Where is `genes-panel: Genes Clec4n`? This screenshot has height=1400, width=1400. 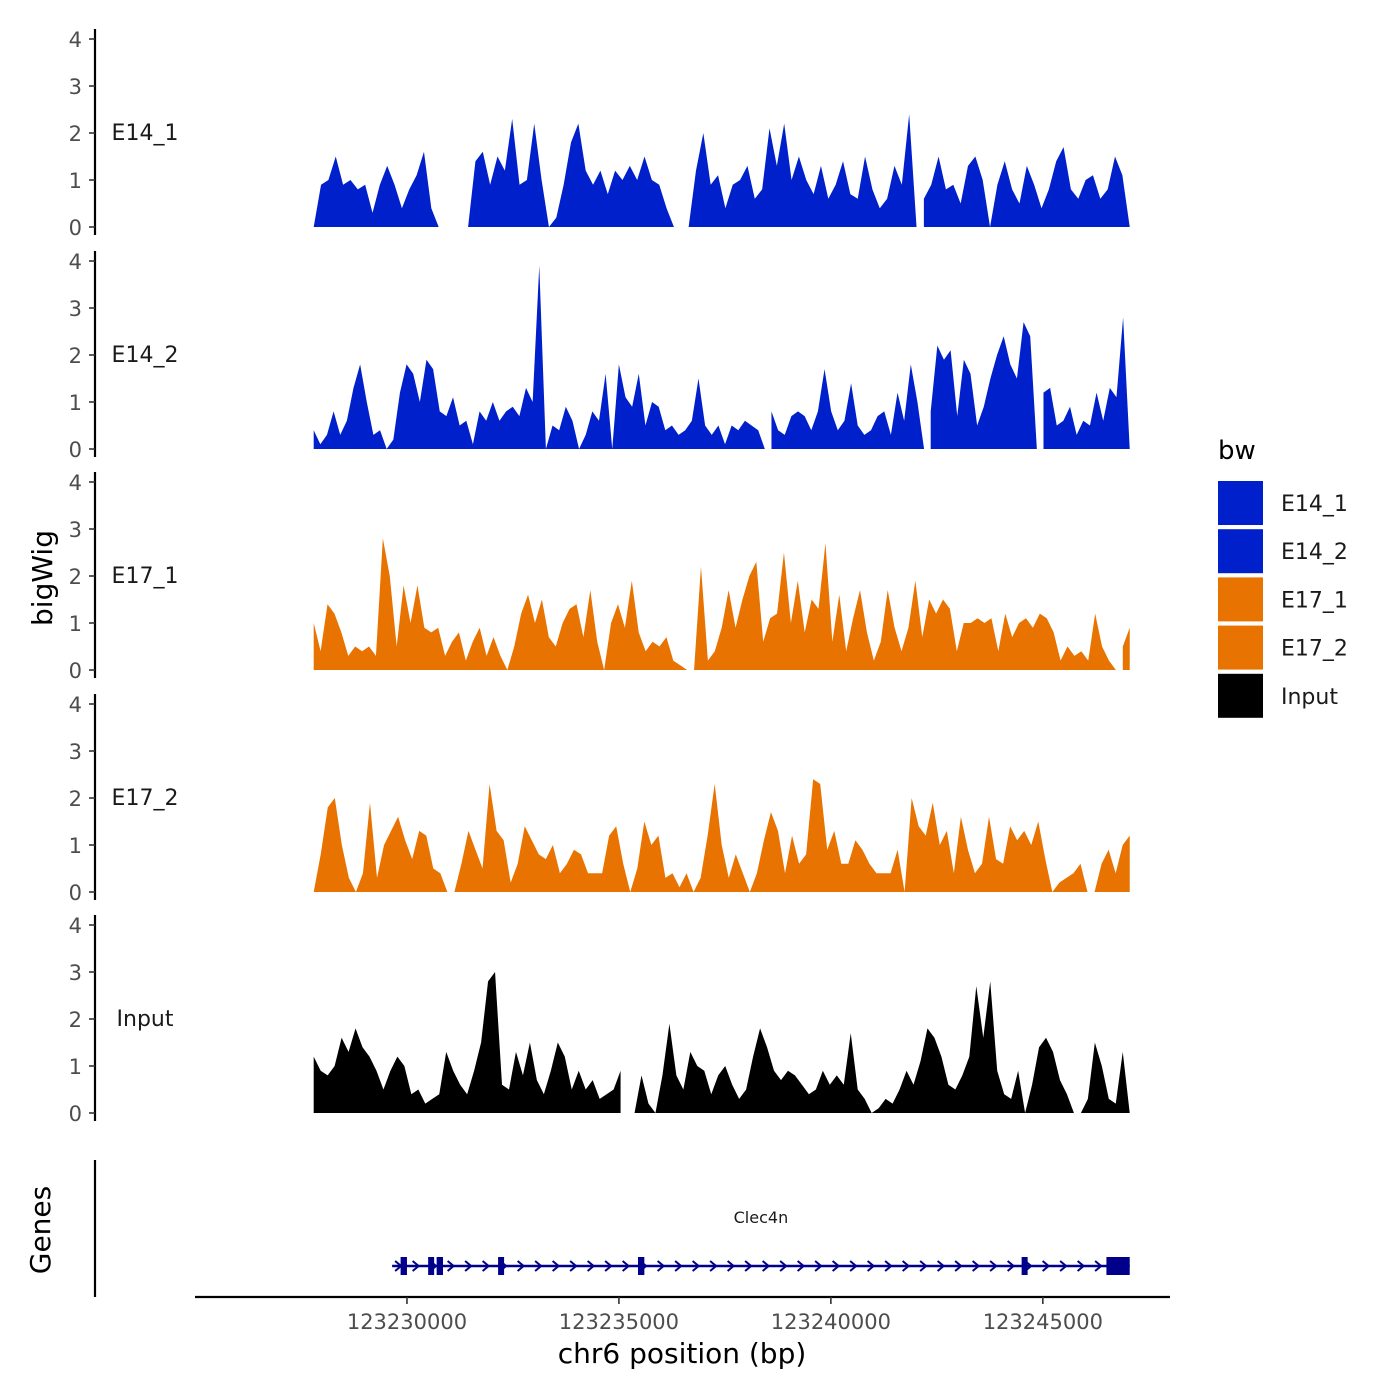
genes-panel: Genes Clec4n is located at coordinates (577, 1228).